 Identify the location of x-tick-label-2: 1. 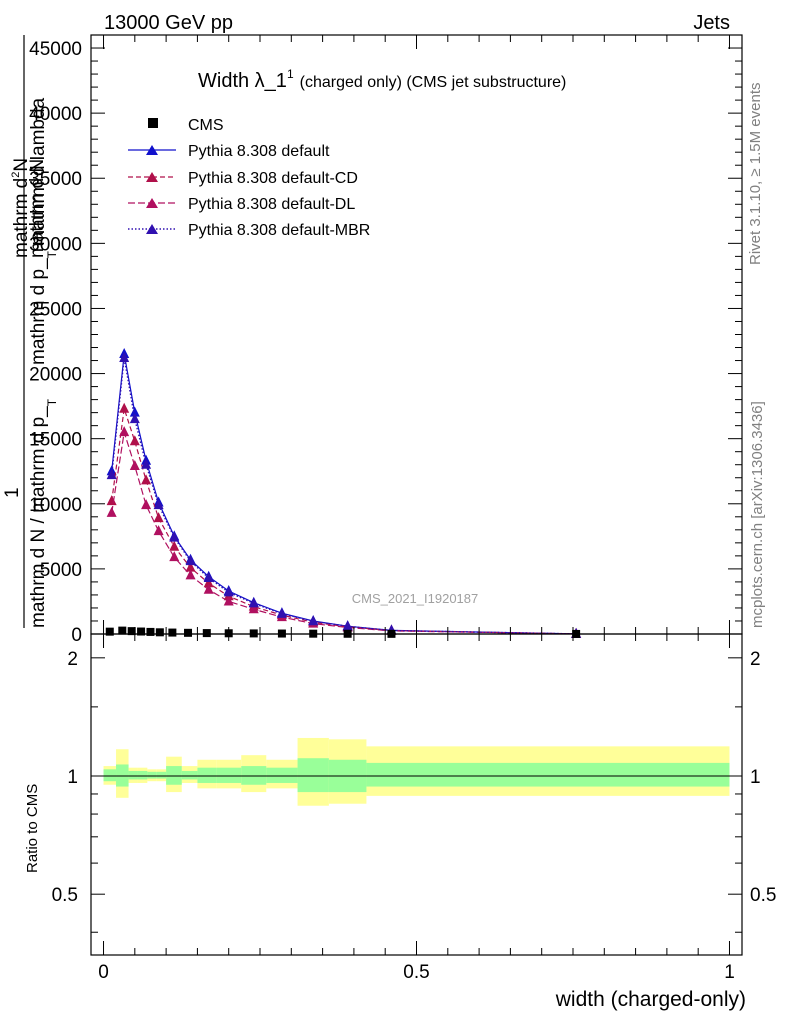
(729, 972).